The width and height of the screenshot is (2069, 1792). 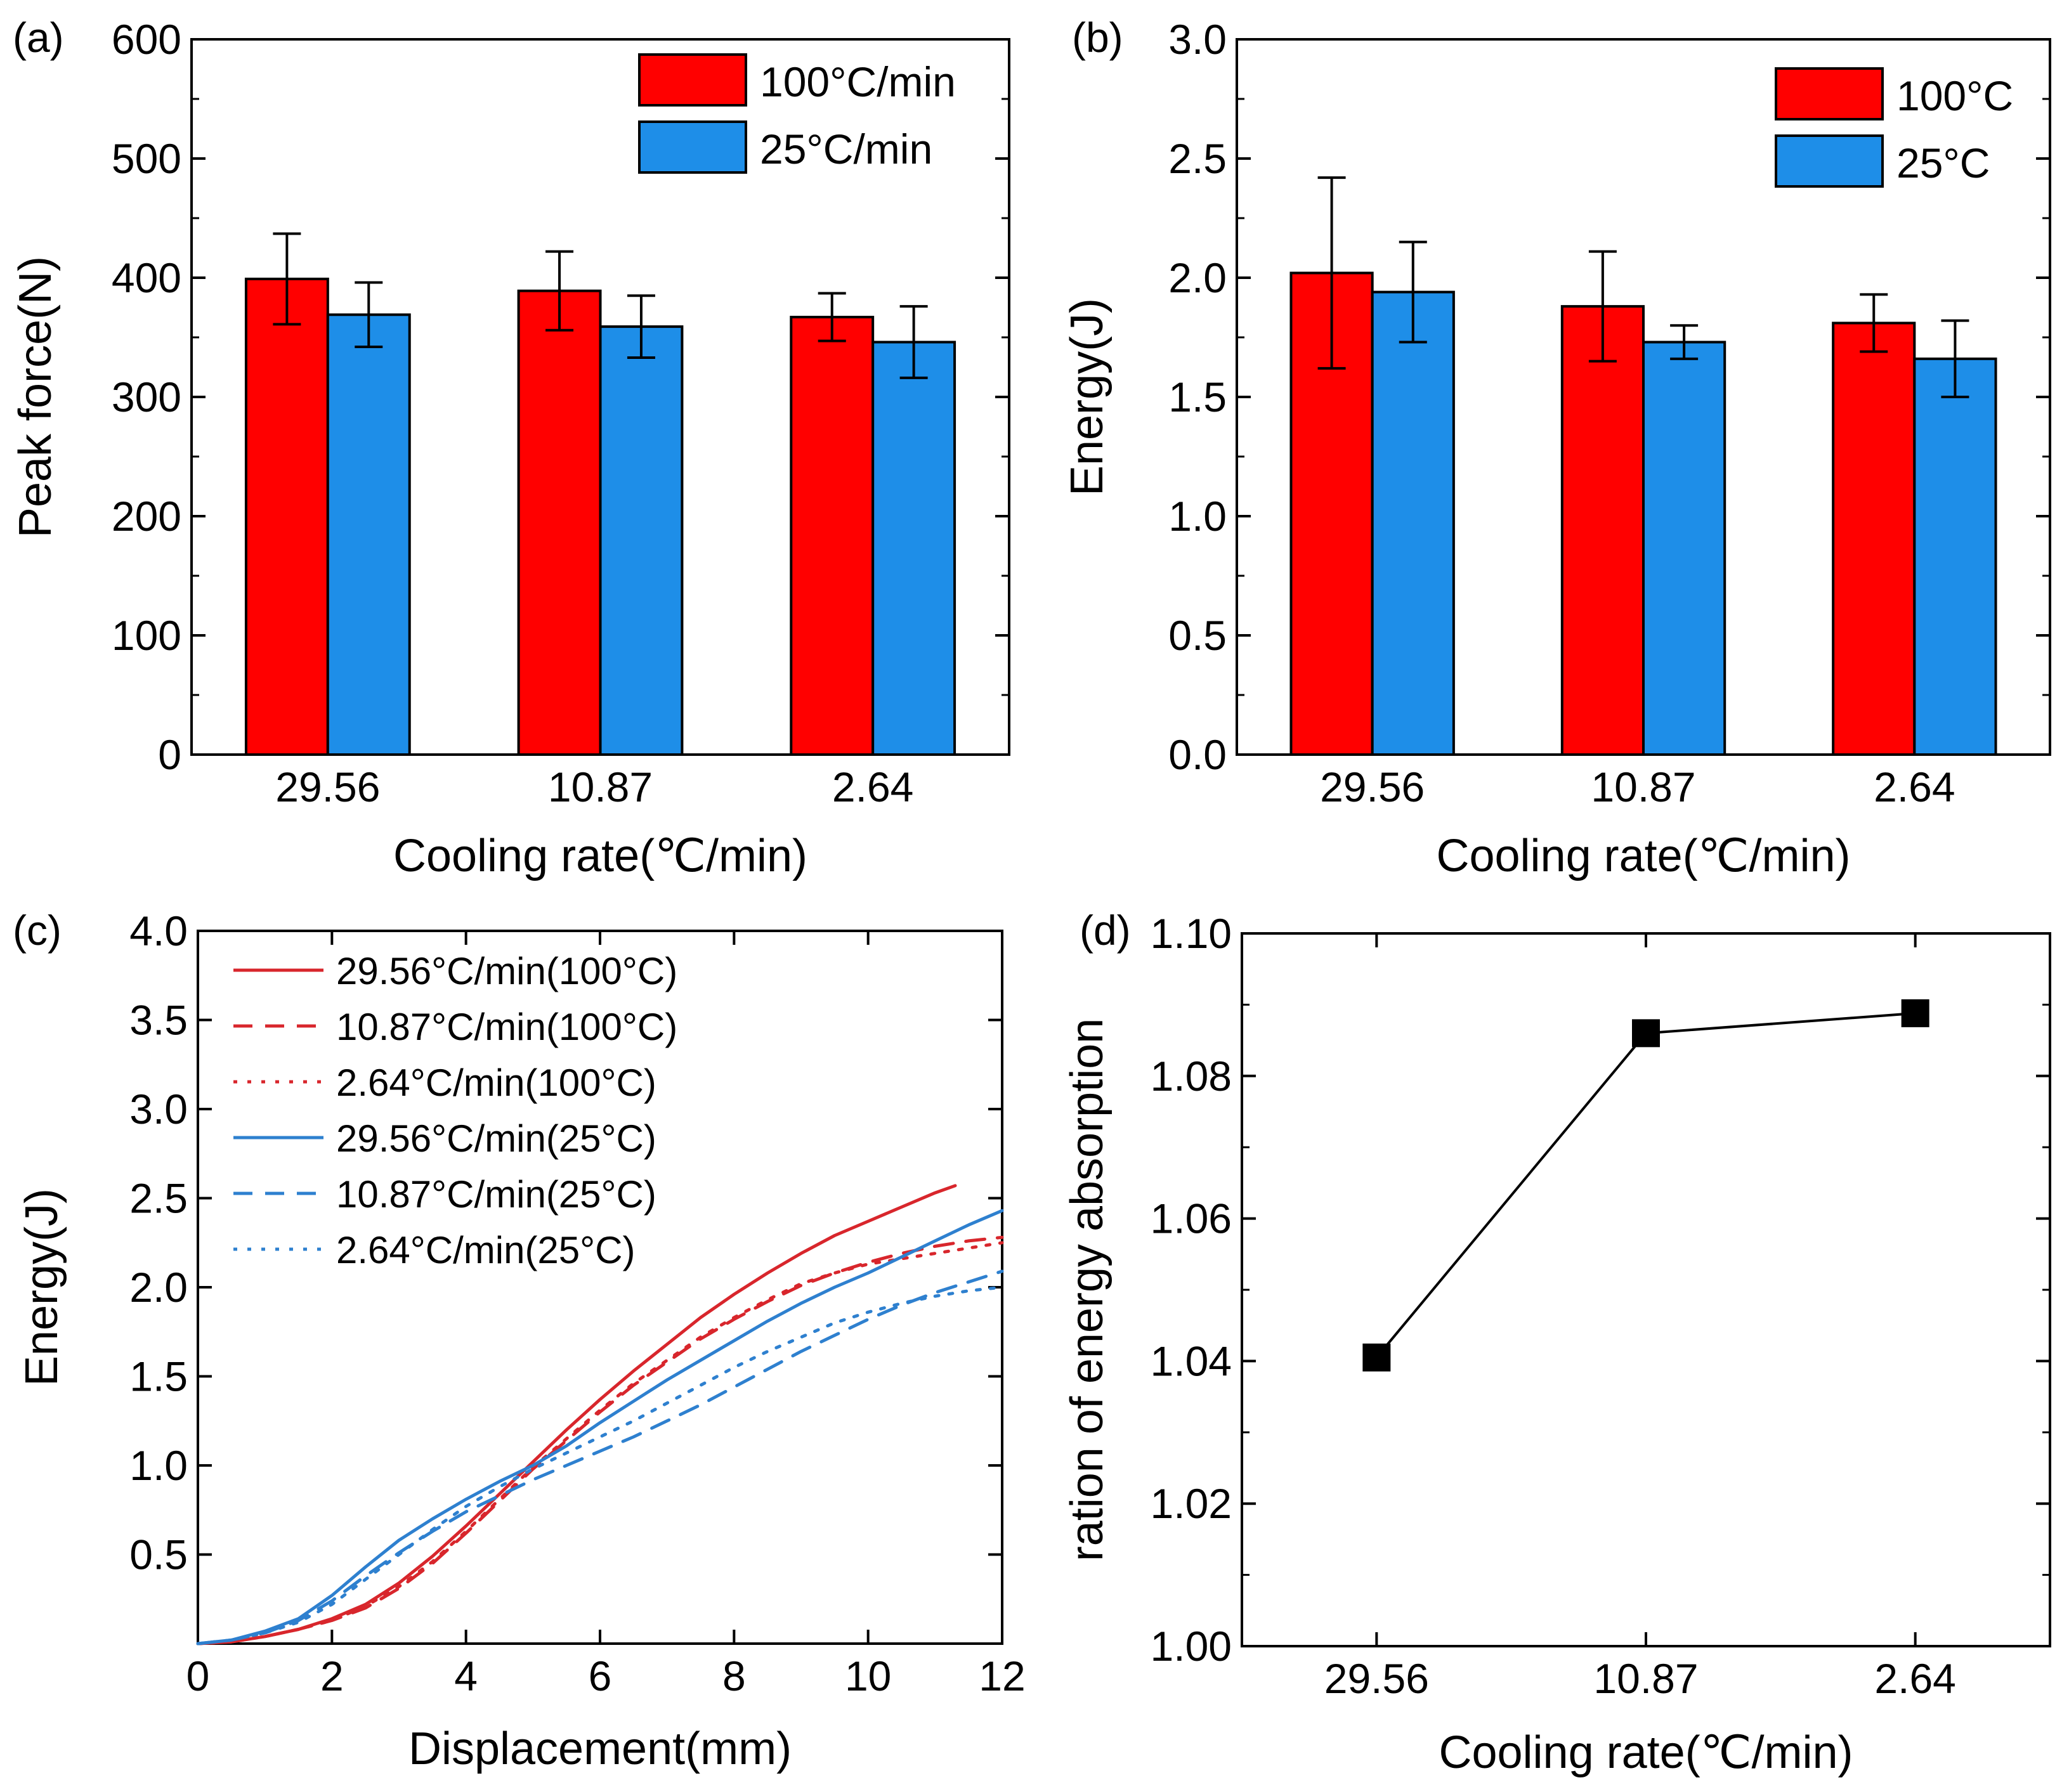 What do you see at coordinates (600, 856) in the screenshot?
I see `panel-a-x-axis-title: Cooling rate(℃/min)` at bounding box center [600, 856].